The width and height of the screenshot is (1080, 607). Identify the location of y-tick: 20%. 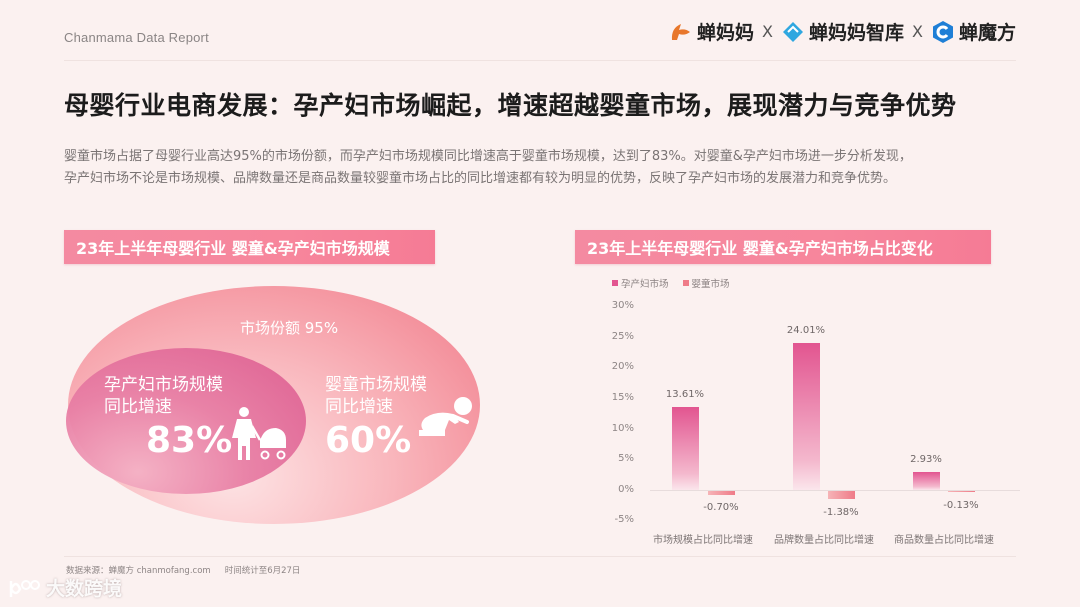
(622, 366).